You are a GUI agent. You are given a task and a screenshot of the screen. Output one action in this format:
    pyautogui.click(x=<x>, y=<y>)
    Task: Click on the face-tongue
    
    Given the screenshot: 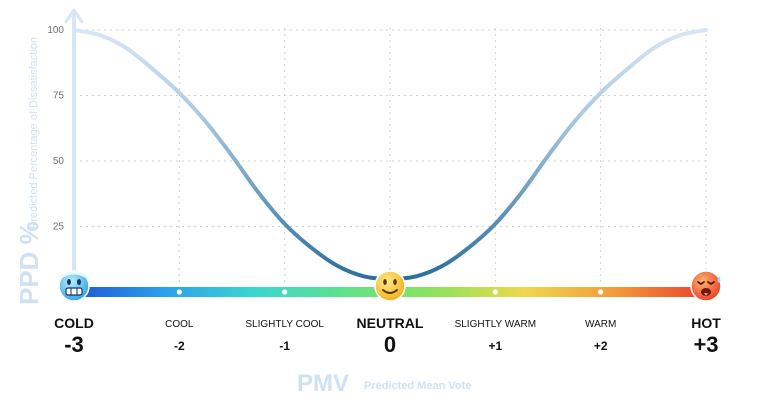 What is the action you would take?
    pyautogui.click(x=706, y=294)
    